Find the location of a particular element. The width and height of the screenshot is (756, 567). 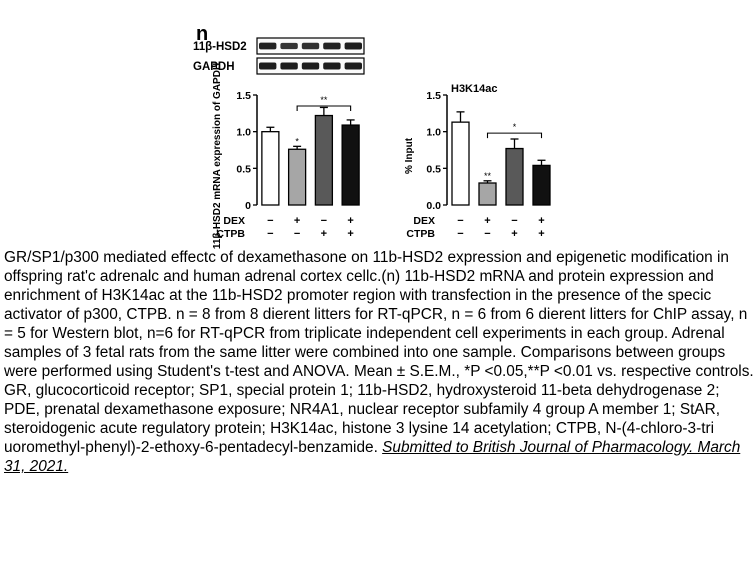

blot-row-label: GAPDH is located at coordinates (214, 67).